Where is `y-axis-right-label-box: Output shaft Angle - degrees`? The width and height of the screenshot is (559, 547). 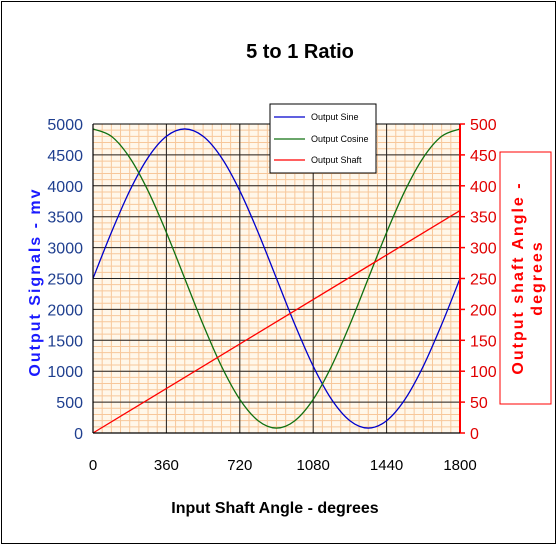 y-axis-right-label-box: Output shaft Angle - degrees is located at coordinates (525, 278).